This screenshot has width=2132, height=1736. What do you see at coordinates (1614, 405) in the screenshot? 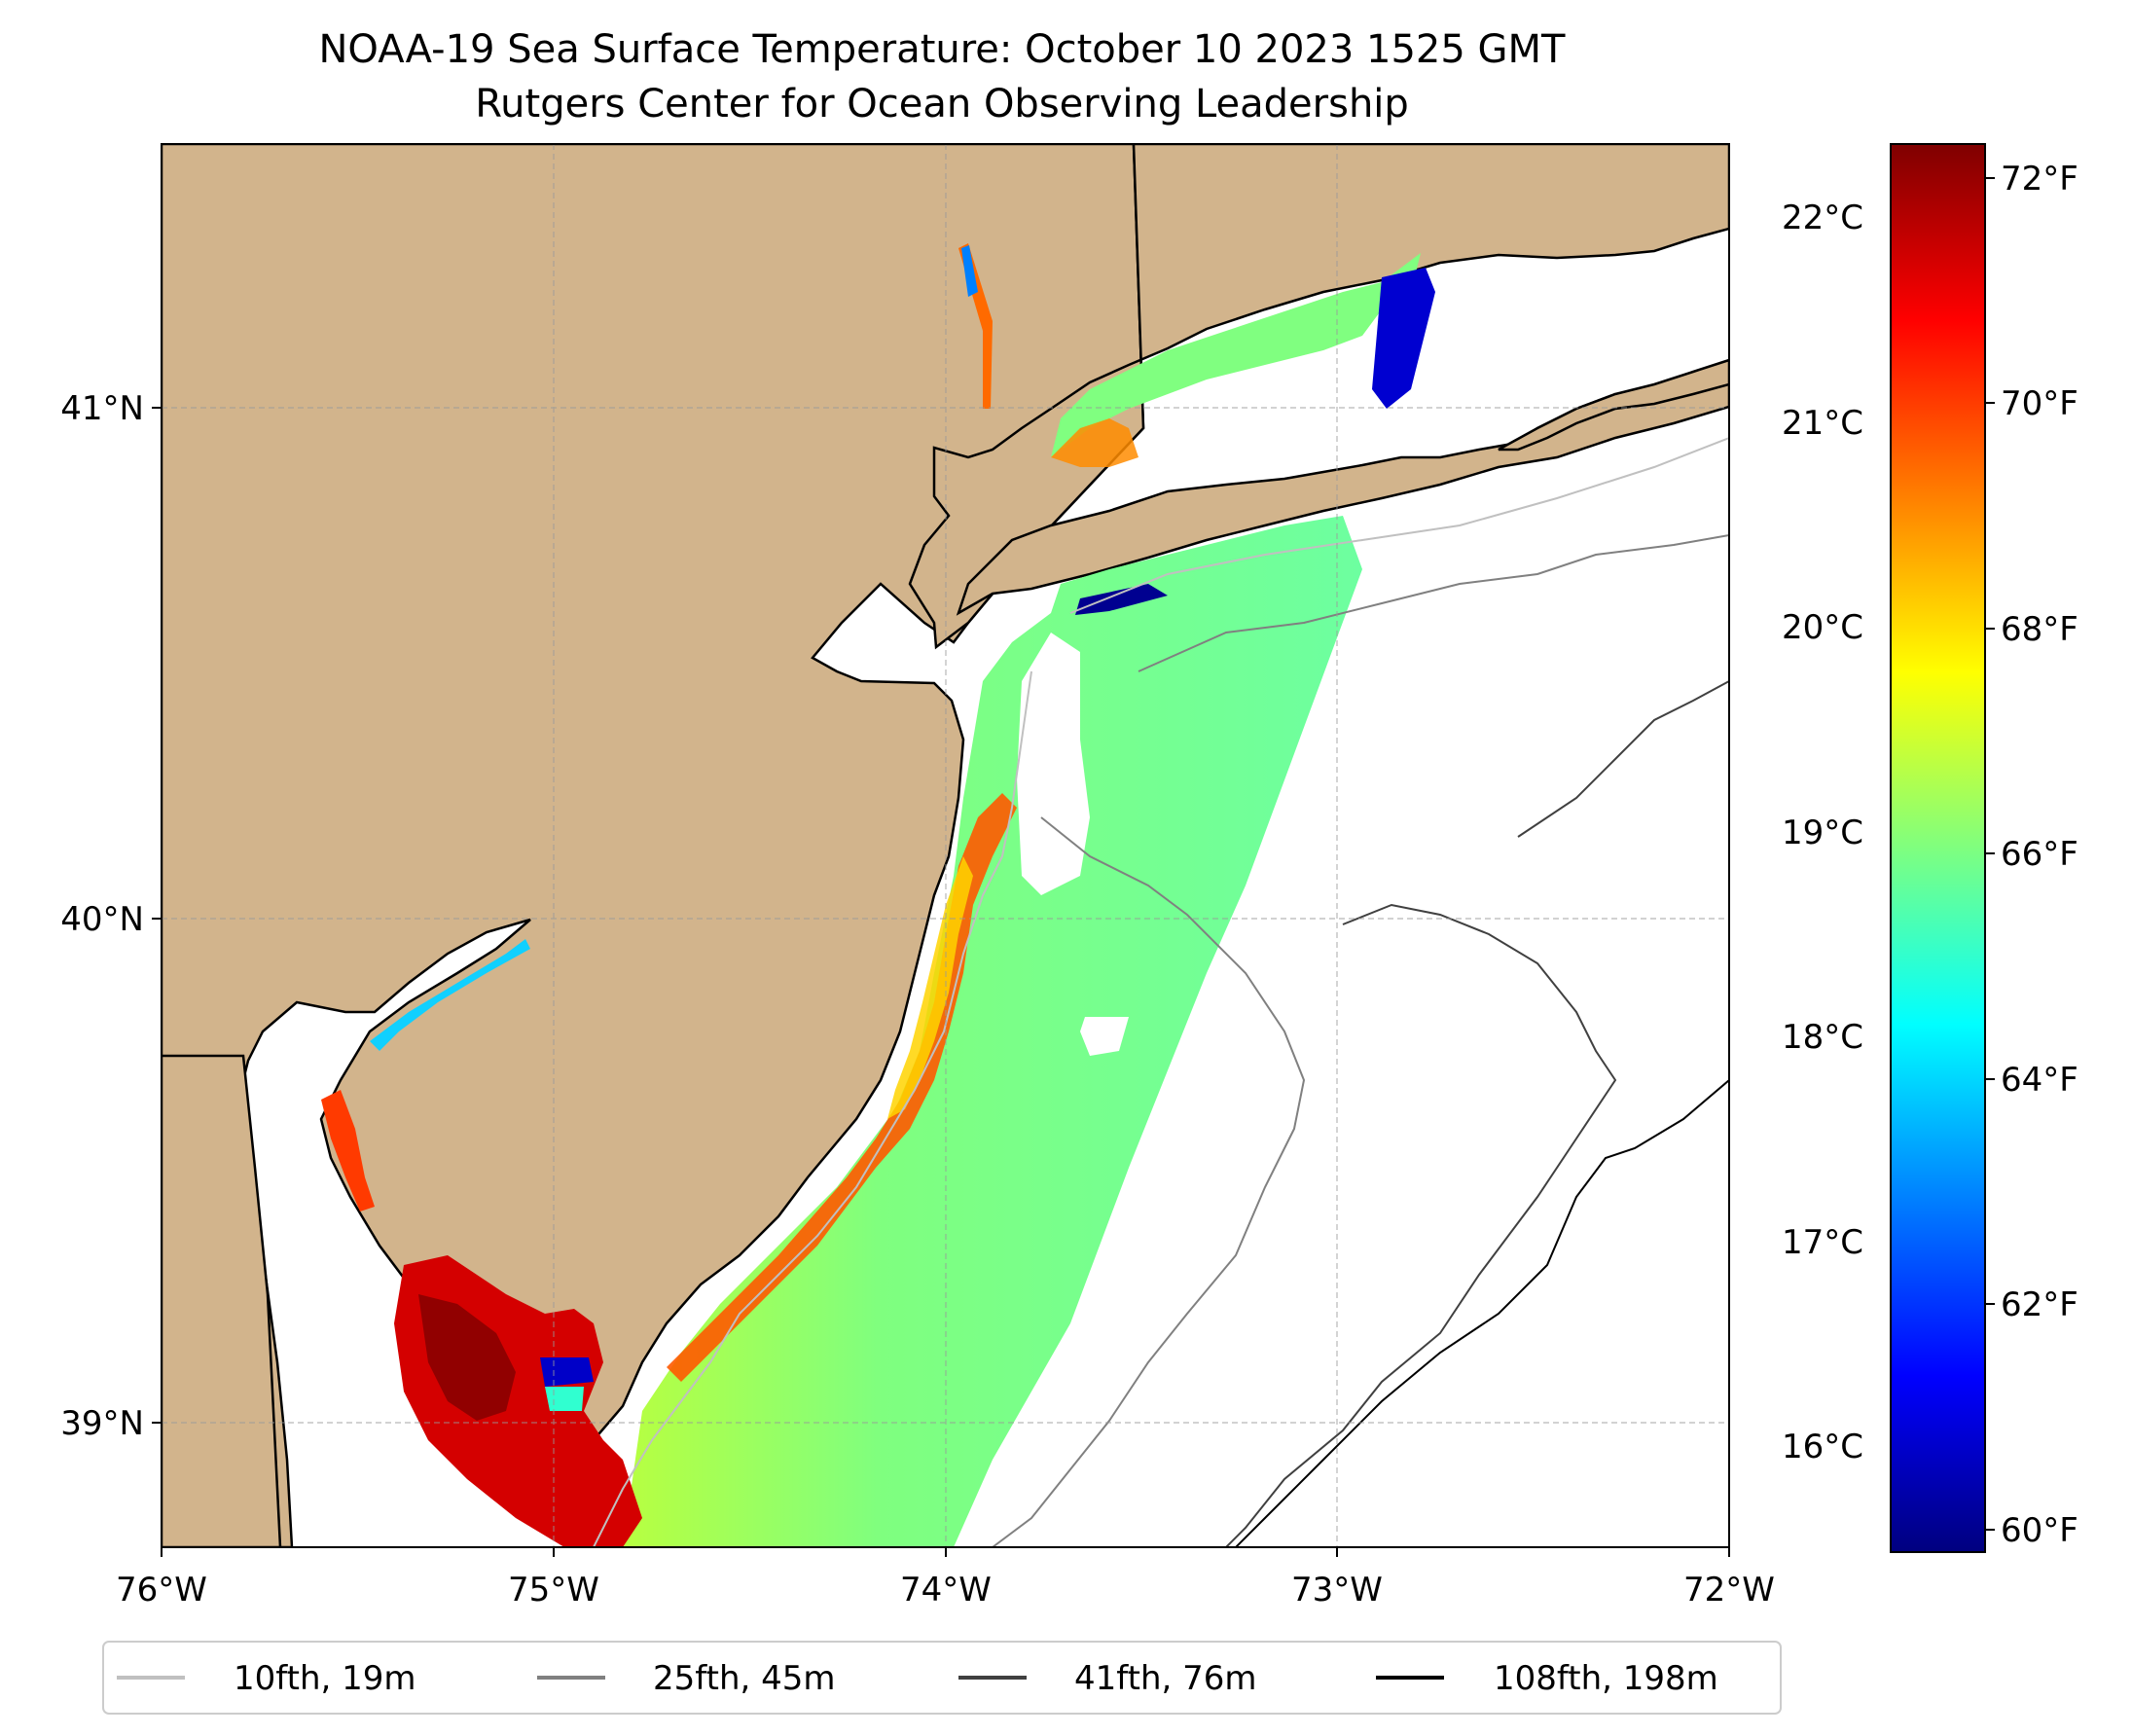
I see `land-long-island-fork-north` at bounding box center [1614, 405].